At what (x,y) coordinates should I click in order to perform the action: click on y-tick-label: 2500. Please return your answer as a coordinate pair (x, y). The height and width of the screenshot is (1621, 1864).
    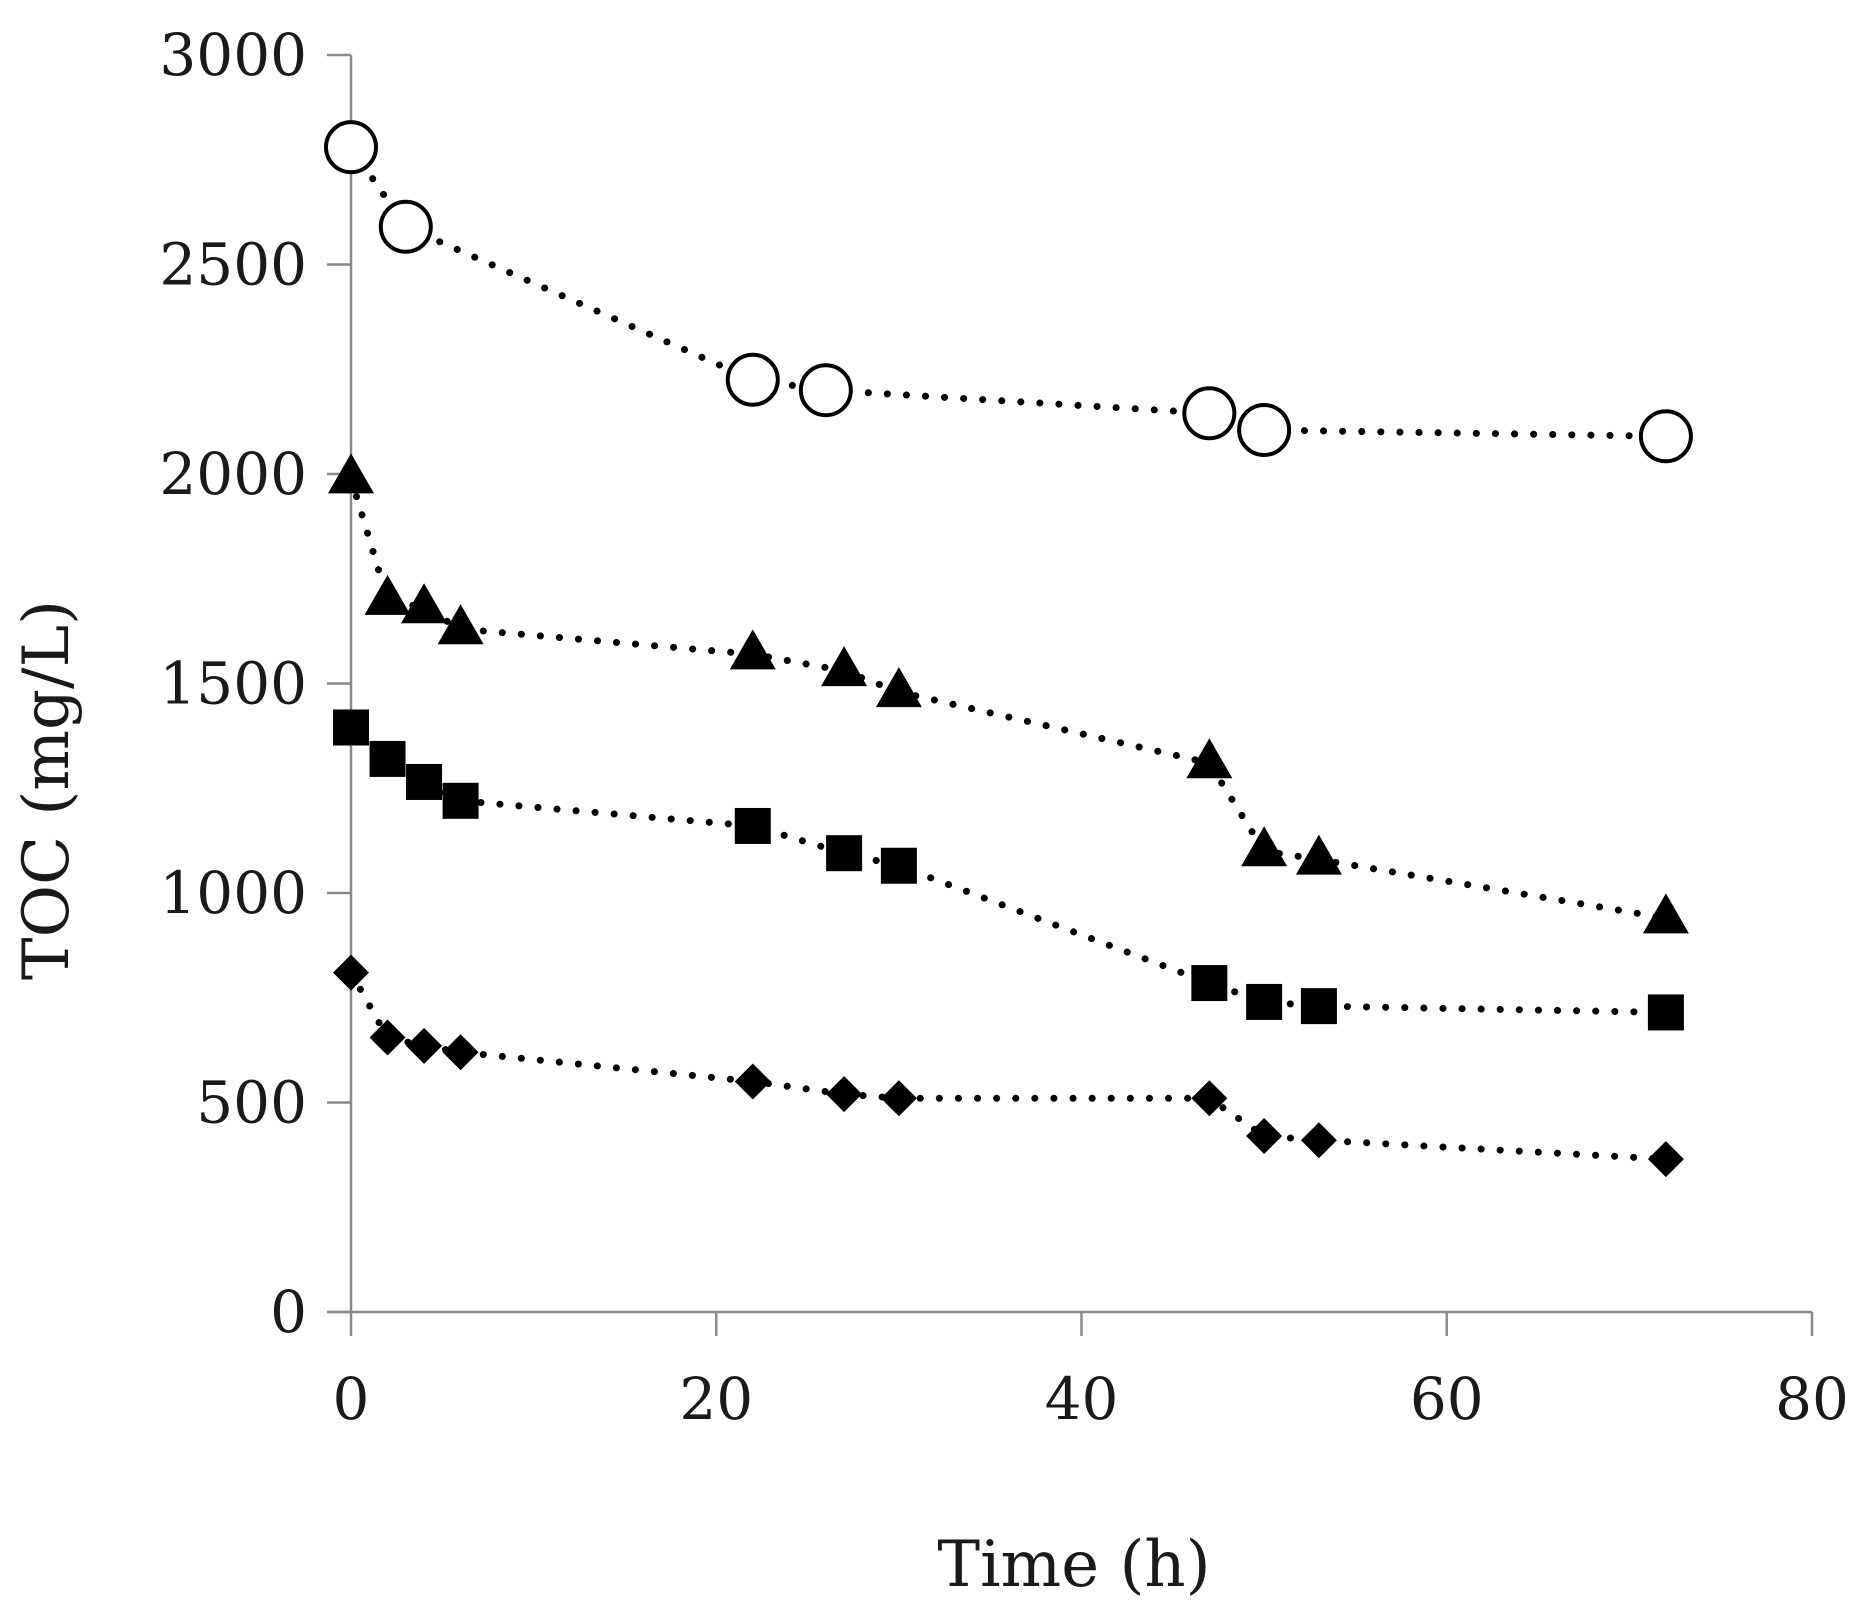
    Looking at the image, I should click on (233, 265).